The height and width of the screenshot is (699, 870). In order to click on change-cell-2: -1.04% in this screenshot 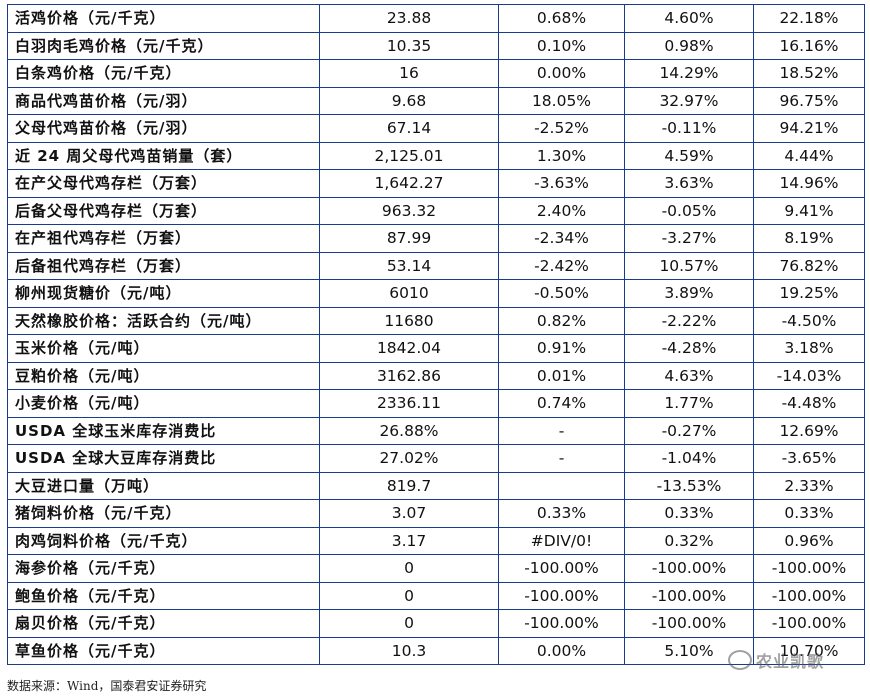, I will do `click(689, 458)`.